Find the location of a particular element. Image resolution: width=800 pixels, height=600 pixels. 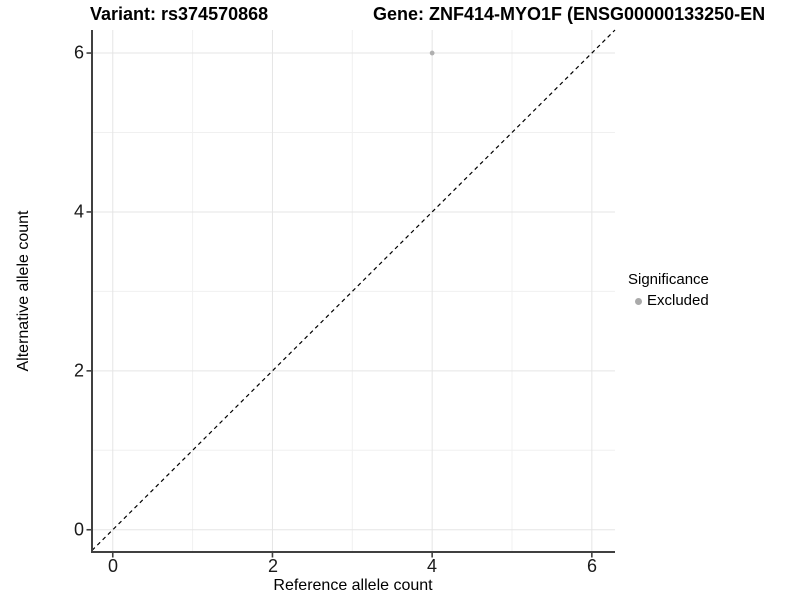

legend-title: Significance is located at coordinates (668, 279).